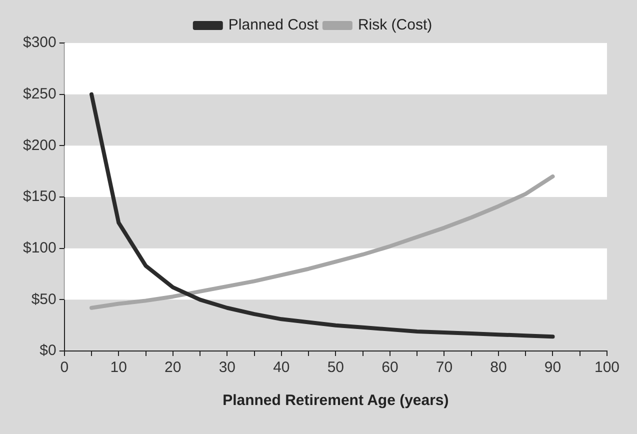  Describe the element at coordinates (281, 367) in the screenshot. I see `x-tick-label: 40` at that location.